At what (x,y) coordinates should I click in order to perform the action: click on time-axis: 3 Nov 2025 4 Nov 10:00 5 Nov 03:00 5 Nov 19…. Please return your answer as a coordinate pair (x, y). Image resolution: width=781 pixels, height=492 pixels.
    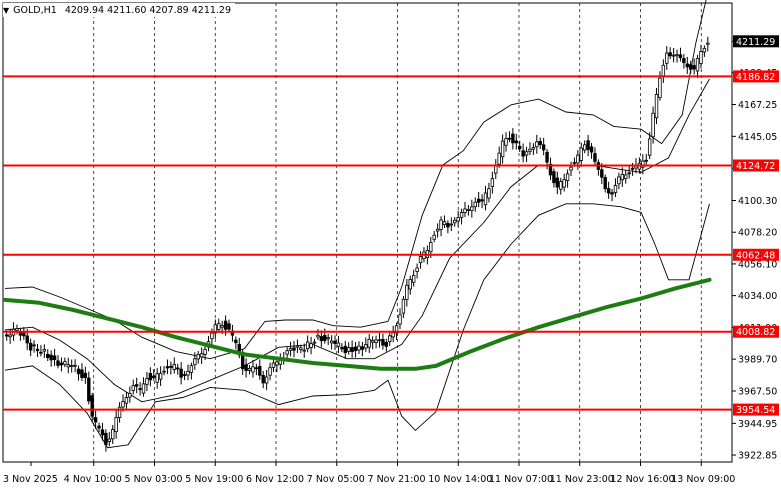
    Looking at the image, I should click on (369, 473).